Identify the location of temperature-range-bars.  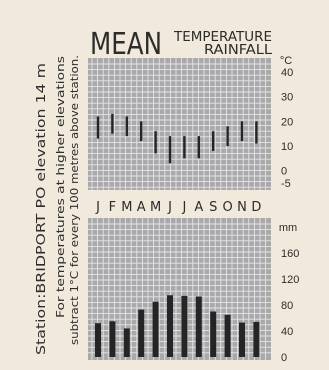
(177, 138).